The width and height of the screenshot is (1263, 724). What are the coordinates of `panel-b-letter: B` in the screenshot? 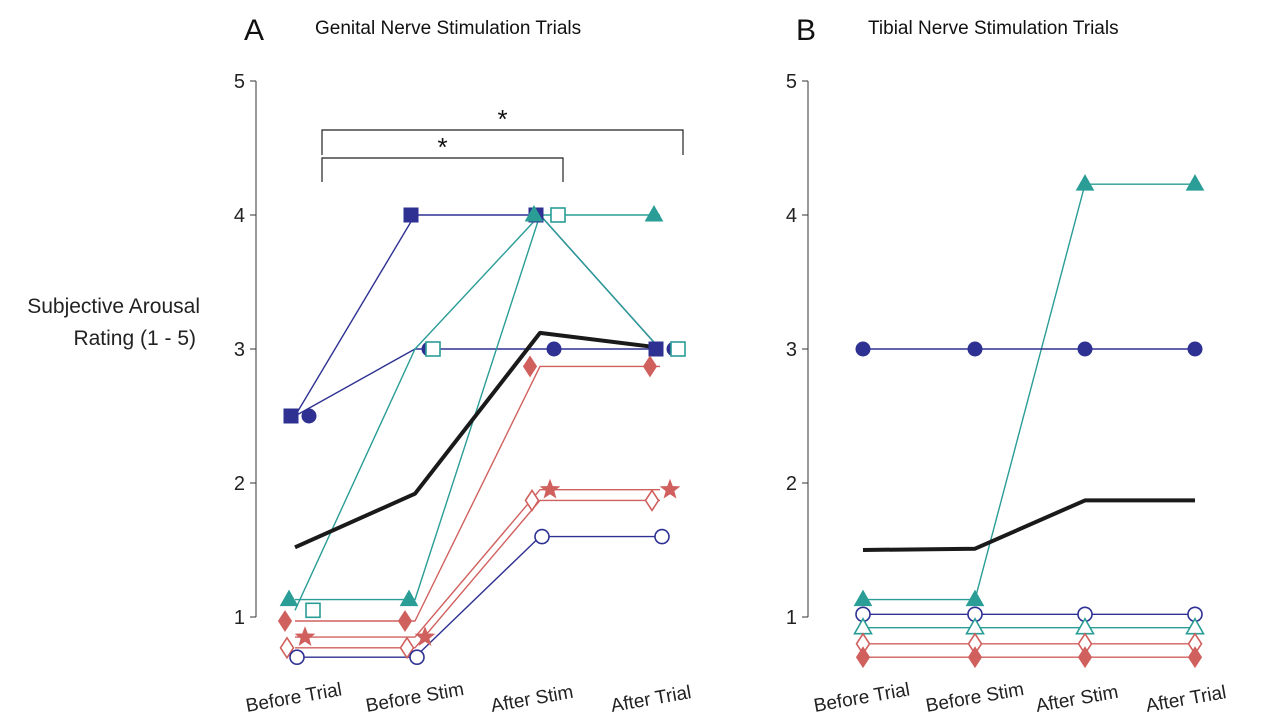 It's located at (806, 30).